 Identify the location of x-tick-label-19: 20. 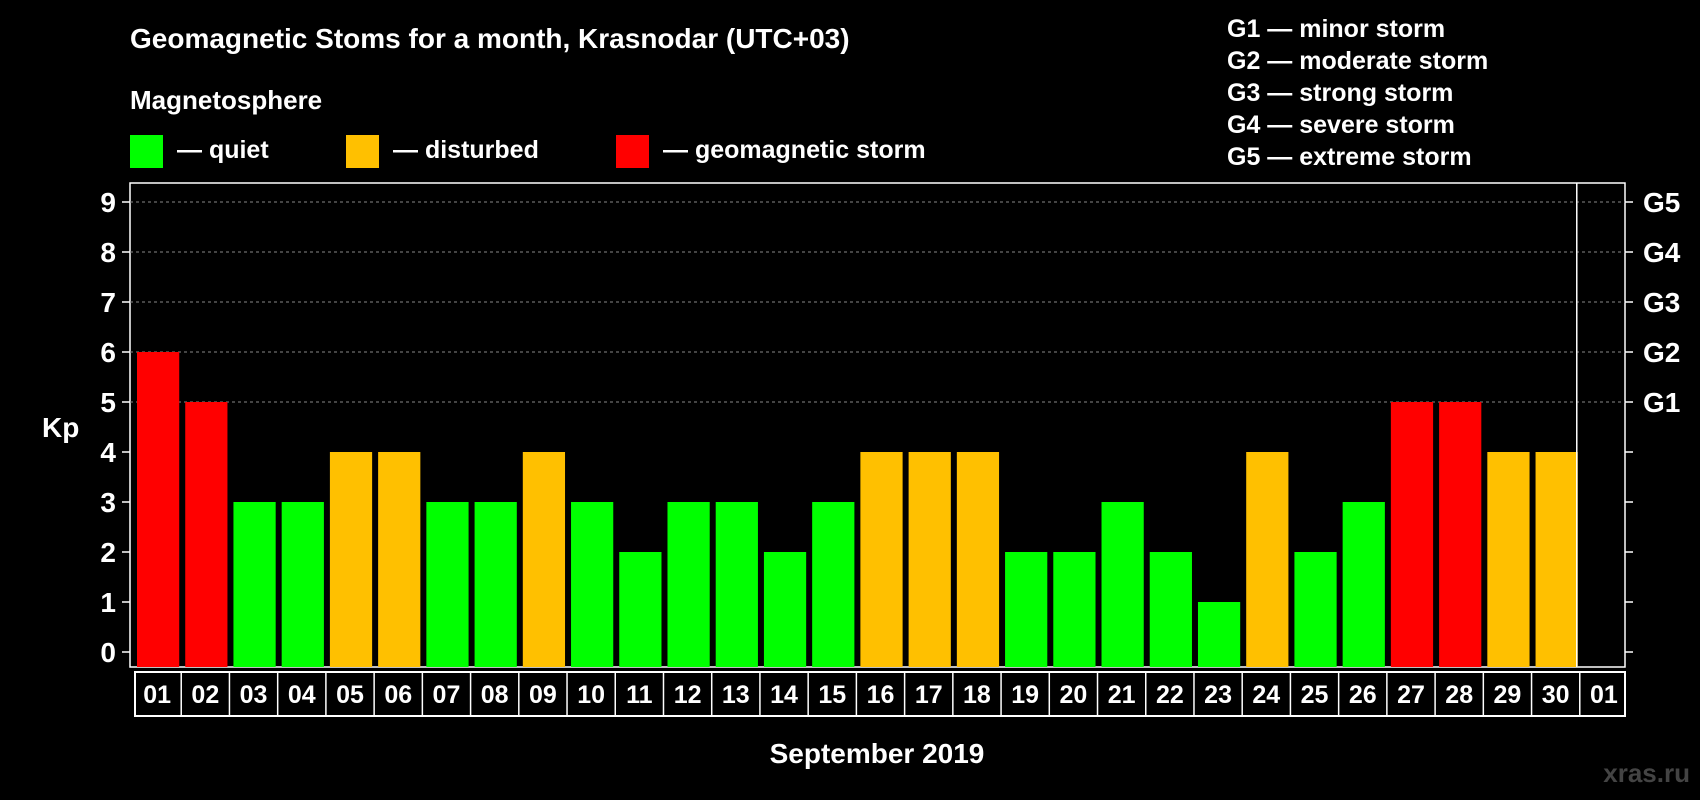
(1073, 695).